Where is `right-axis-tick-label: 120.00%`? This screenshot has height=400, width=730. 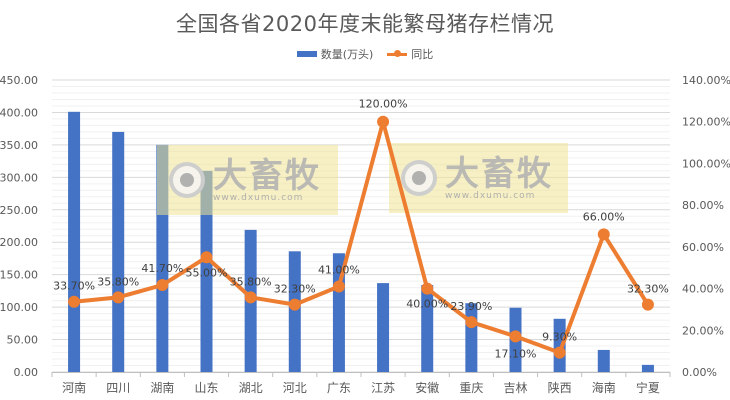
right-axis-tick-label: 120.00% is located at coordinates (706, 122).